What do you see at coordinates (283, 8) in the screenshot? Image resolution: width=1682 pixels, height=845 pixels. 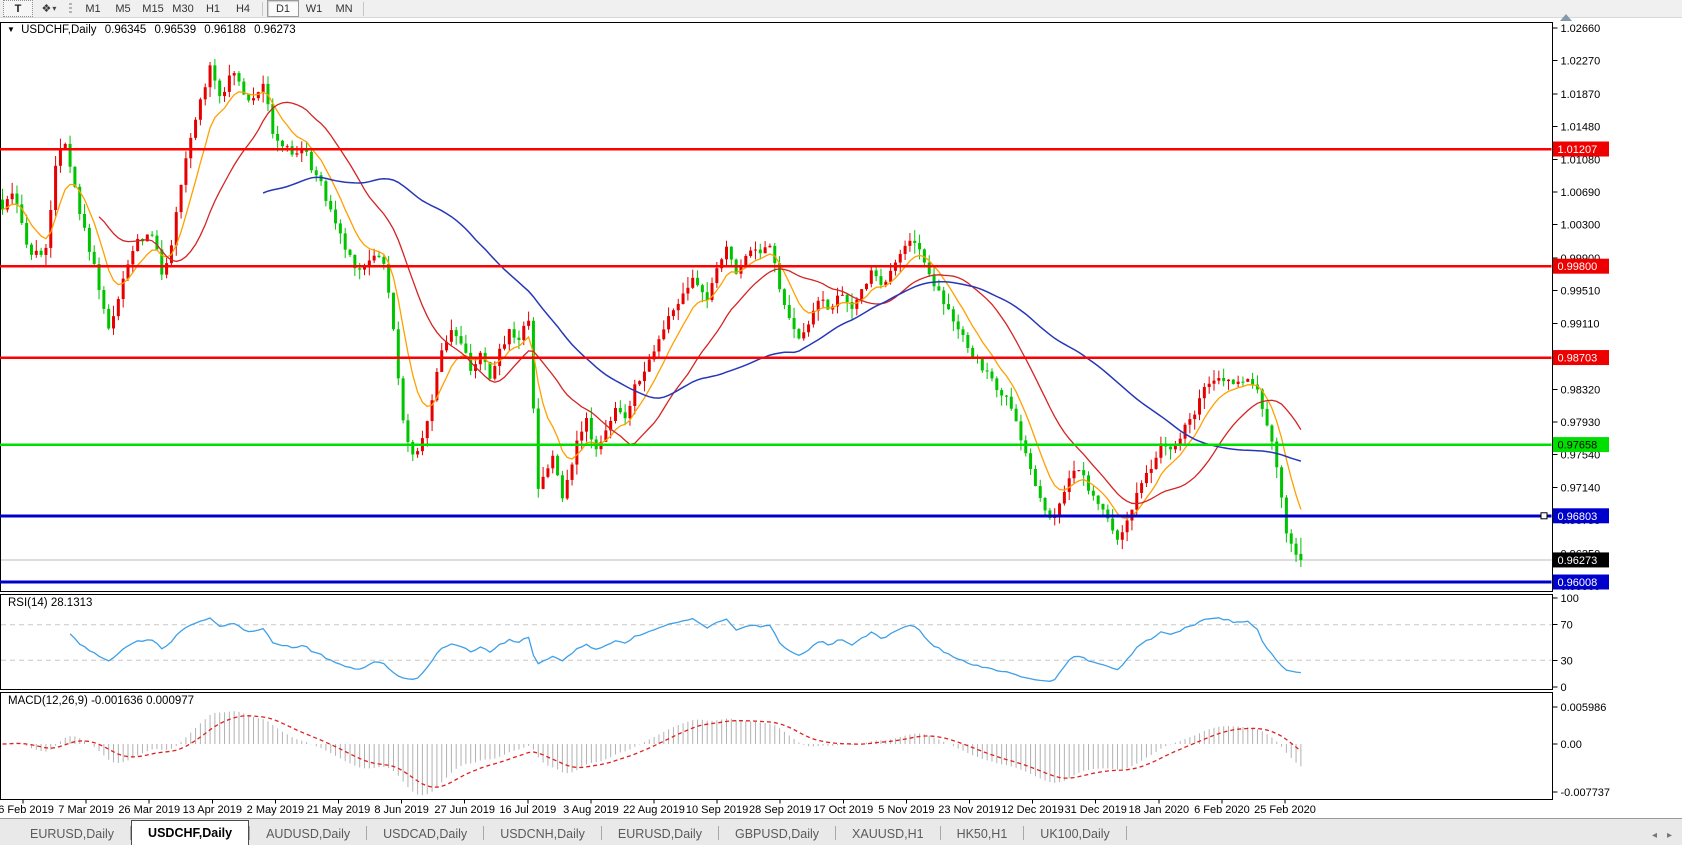 I see `timeframe-button-d1: D1` at bounding box center [283, 8].